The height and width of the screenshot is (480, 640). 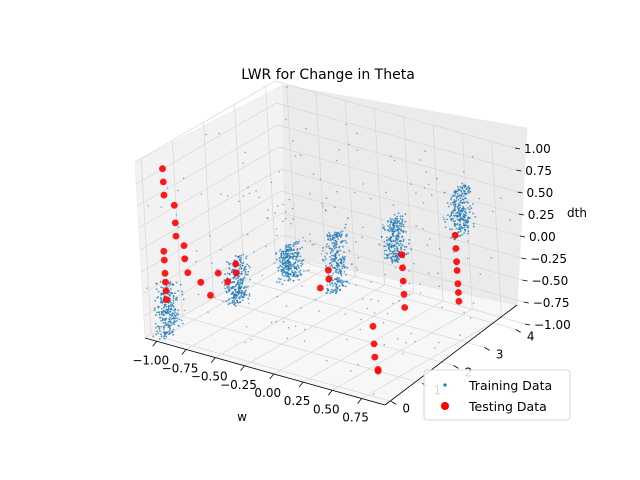 What do you see at coordinates (359, 401) in the screenshot?
I see `x-tick-mark` at bounding box center [359, 401].